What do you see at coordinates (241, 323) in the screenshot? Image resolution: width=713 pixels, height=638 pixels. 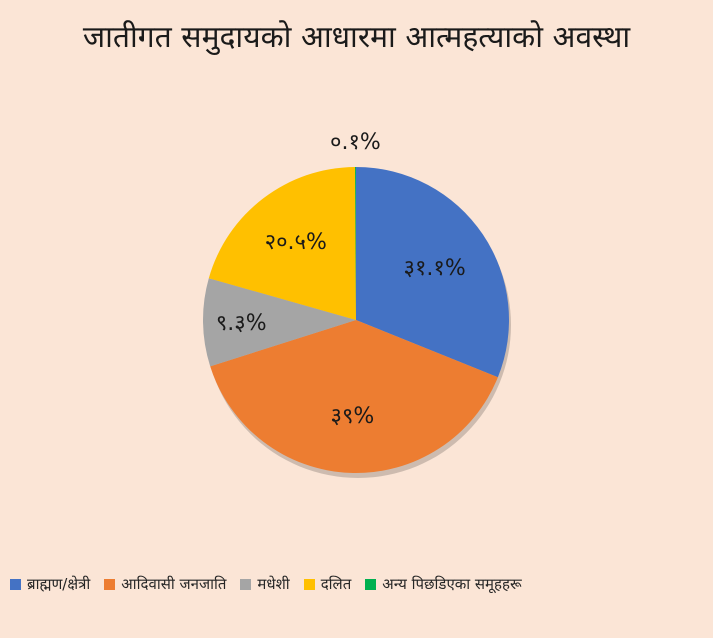 I see `slice-data-label-2: ९.३%` at bounding box center [241, 323].